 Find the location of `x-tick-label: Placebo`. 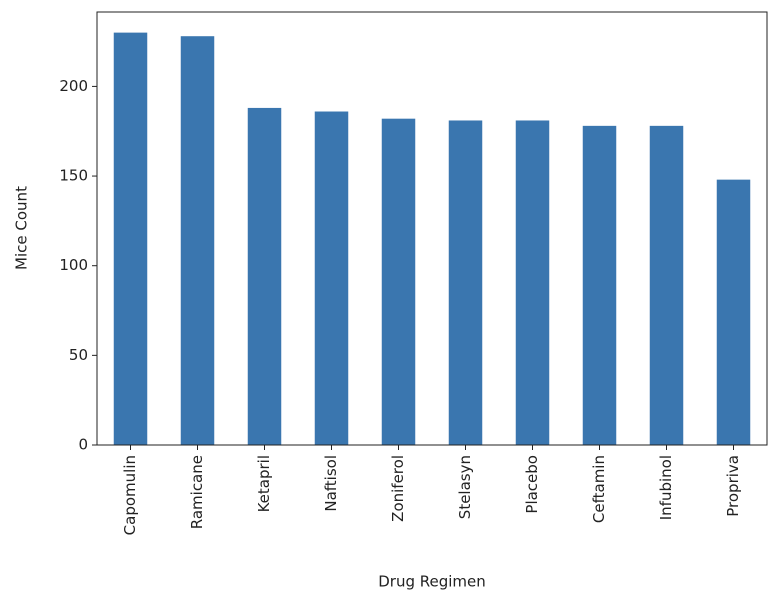

x-tick-label: Placebo is located at coordinates (532, 484).